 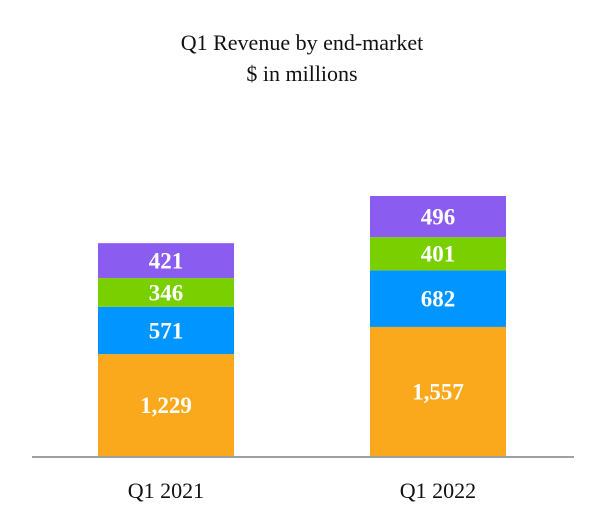 What do you see at coordinates (166, 490) in the screenshot?
I see `x-tick-label: Q1 2021` at bounding box center [166, 490].